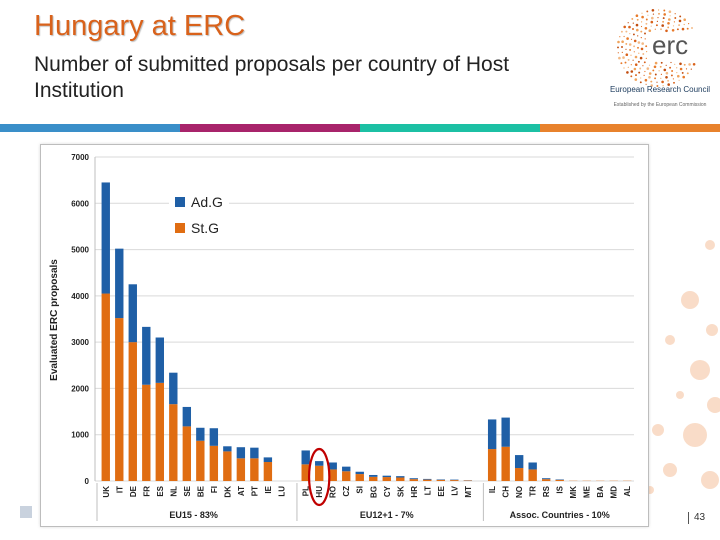 The height and width of the screenshot is (540, 720). Describe the element at coordinates (173, 388) in the screenshot. I see `bar-adg-nl` at that location.